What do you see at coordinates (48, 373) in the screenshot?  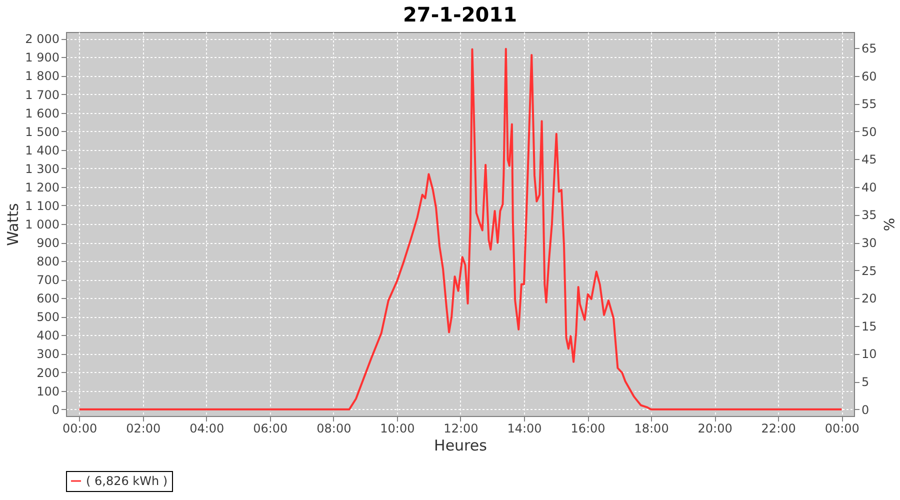 I see `y-tick-label: 200` at bounding box center [48, 373].